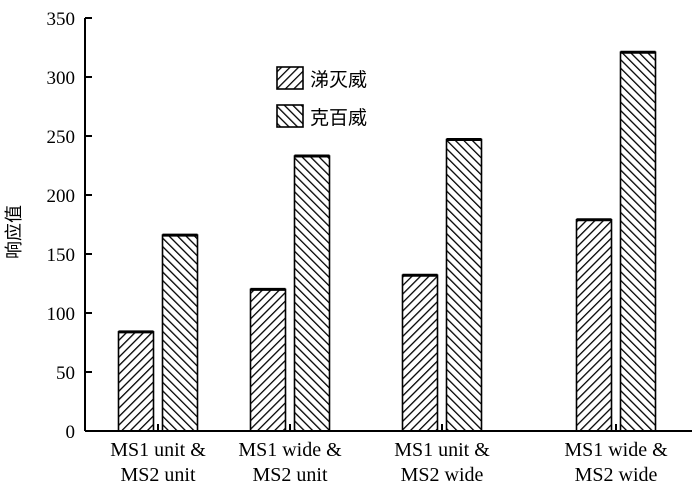 This screenshot has height=481, width=700. What do you see at coordinates (14, 232) in the screenshot?
I see `y-axis-title: 响应值` at bounding box center [14, 232].